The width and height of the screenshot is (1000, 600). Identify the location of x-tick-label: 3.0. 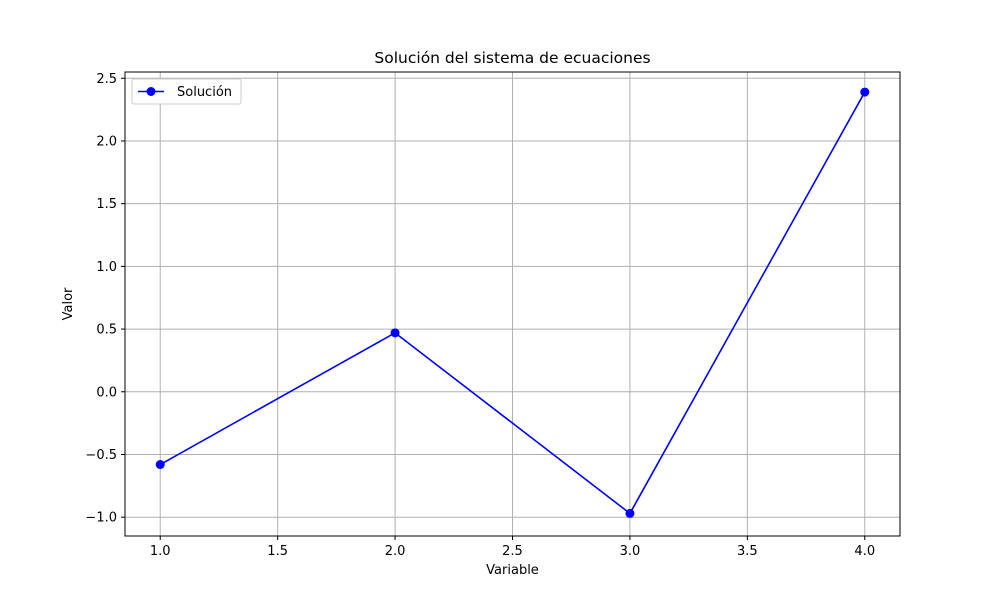
(630, 551).